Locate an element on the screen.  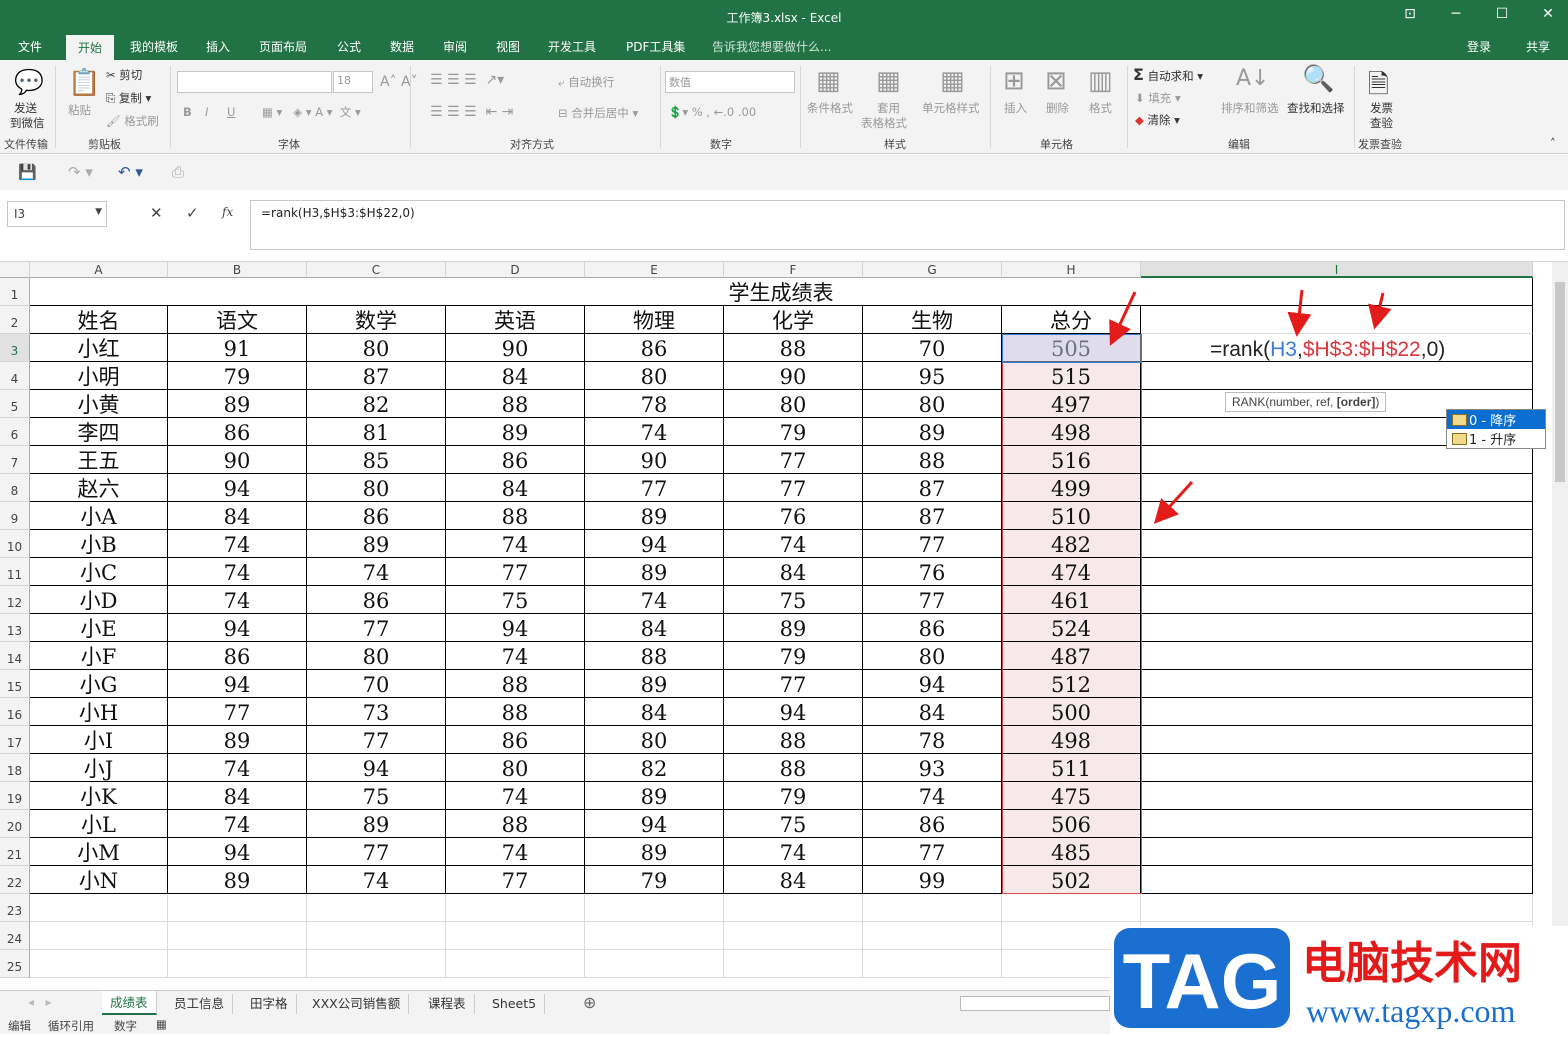
cell-G10: 77 is located at coordinates (932, 544).